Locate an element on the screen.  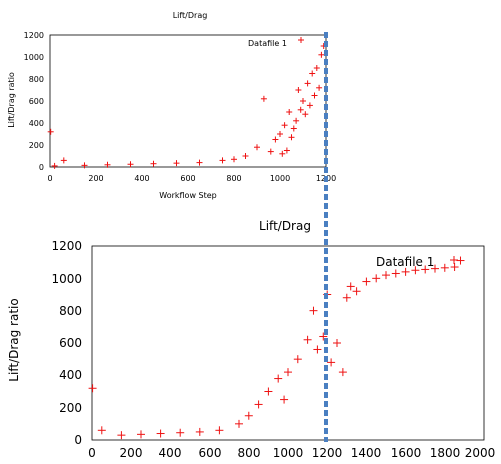
bottom-y-tick: 0 is located at coordinates (78, 440).